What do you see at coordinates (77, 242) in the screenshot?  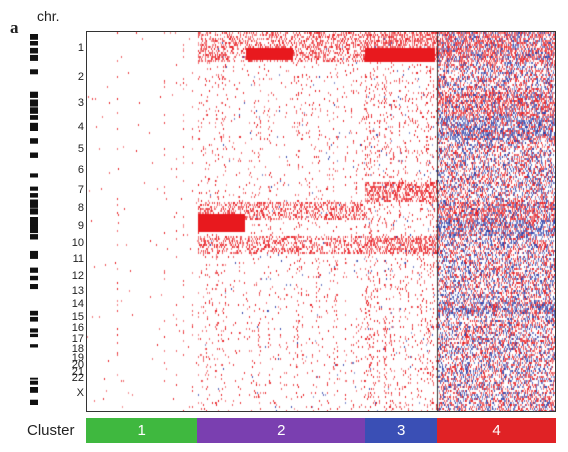 I see `chromosome-label: 10` at bounding box center [77, 242].